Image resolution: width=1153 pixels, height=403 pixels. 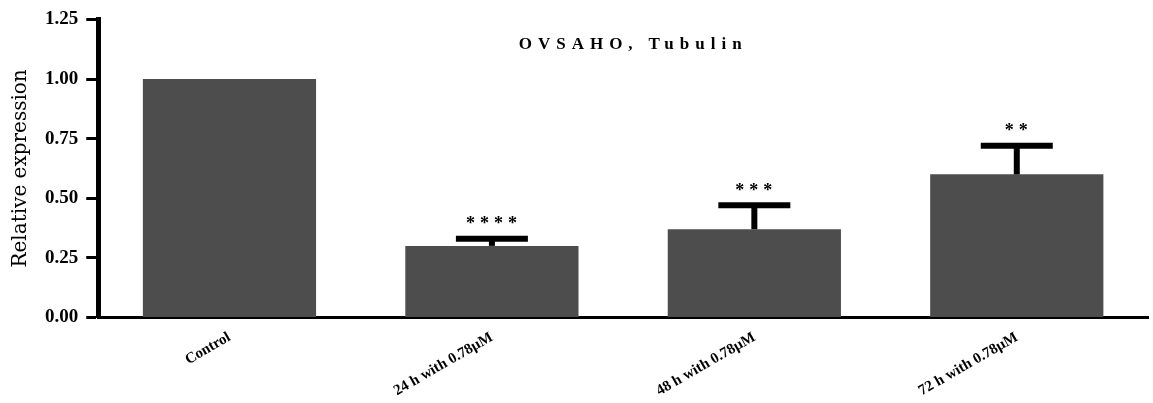 What do you see at coordinates (19, 168) in the screenshot?
I see `y-axis-title: Relative expression` at bounding box center [19, 168].